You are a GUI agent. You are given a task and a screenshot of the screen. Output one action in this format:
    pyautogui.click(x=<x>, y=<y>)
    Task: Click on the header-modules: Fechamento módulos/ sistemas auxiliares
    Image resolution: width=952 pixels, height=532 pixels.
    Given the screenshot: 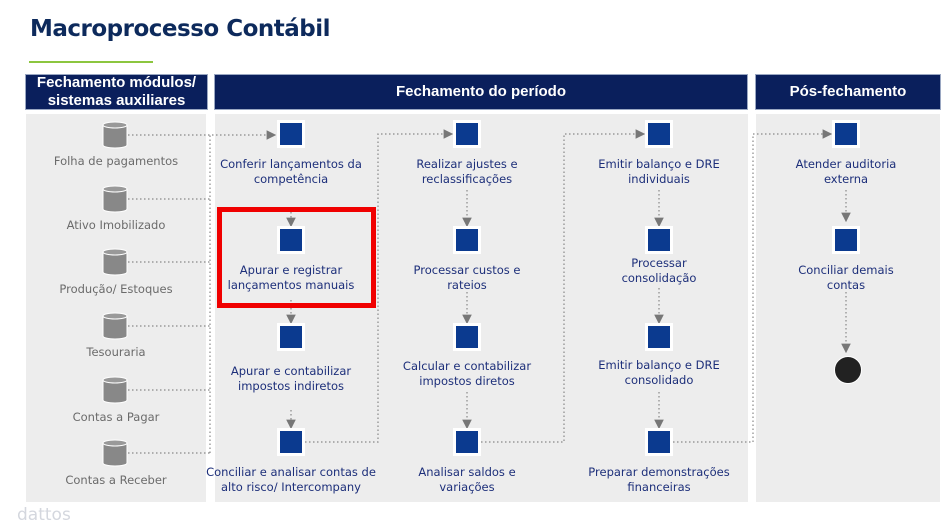 What is the action you would take?
    pyautogui.click(x=116, y=92)
    